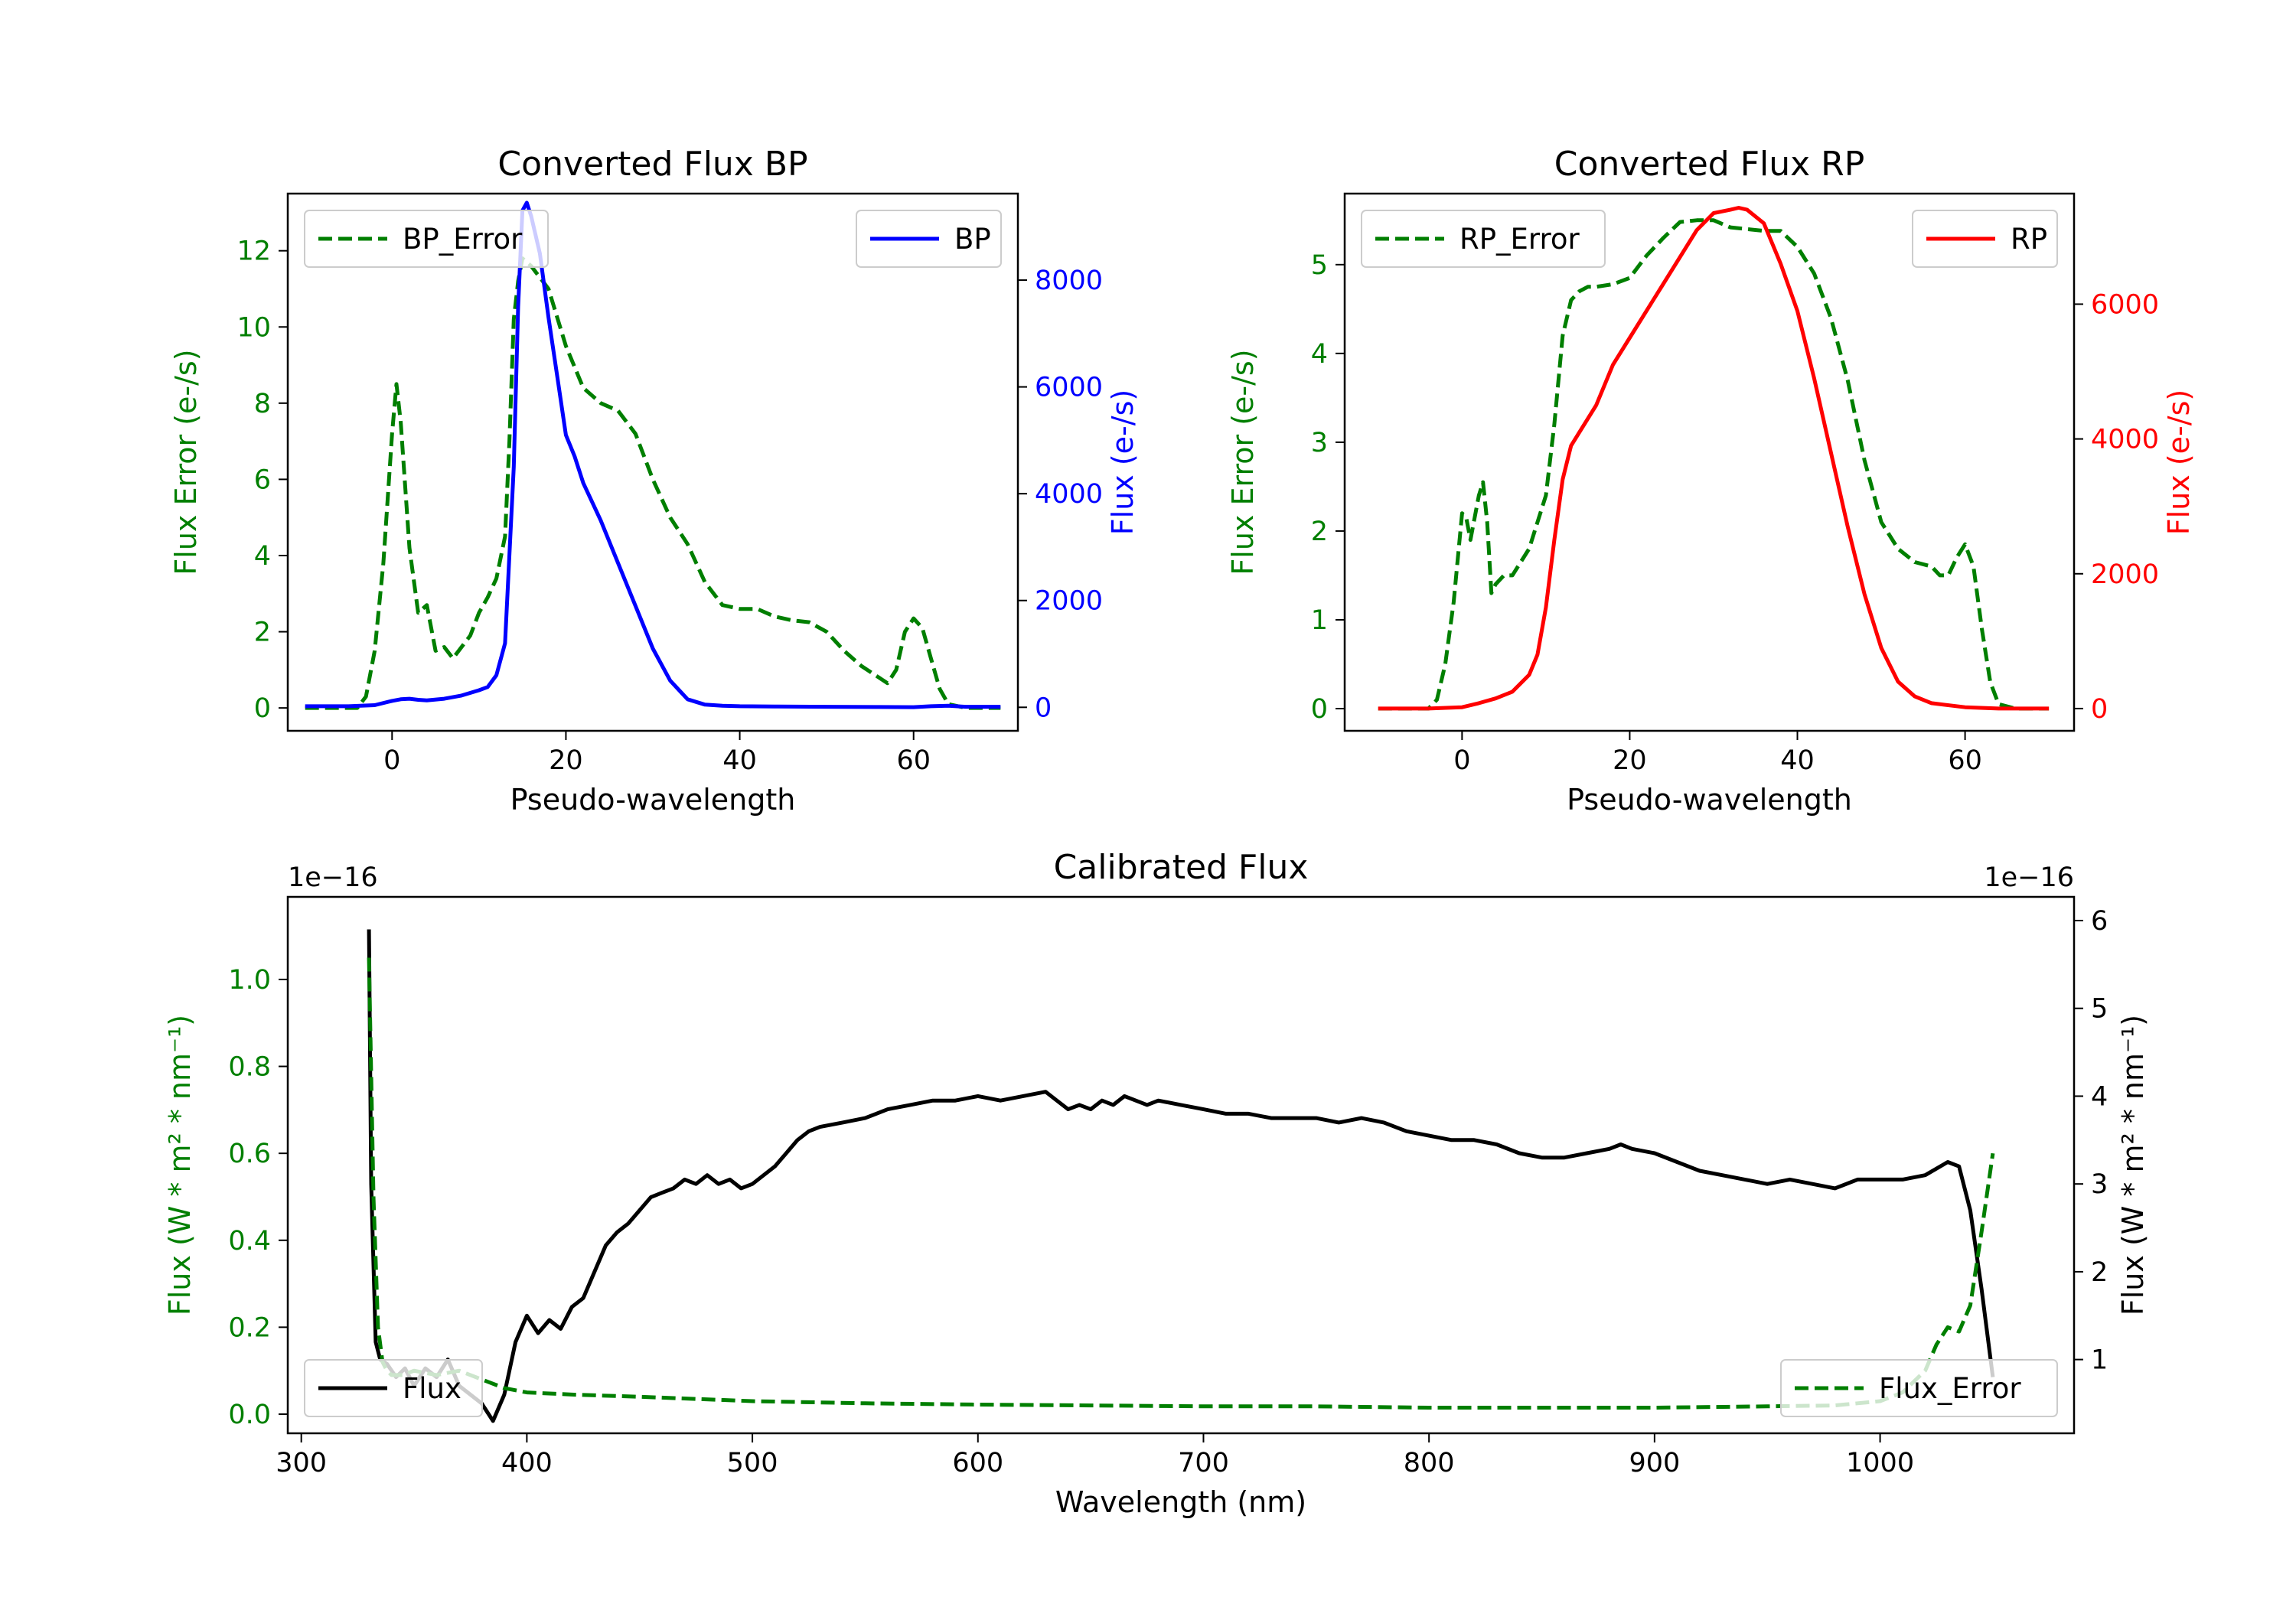  I want to click on y-right-tick-label: 4, so click(2099, 1096).